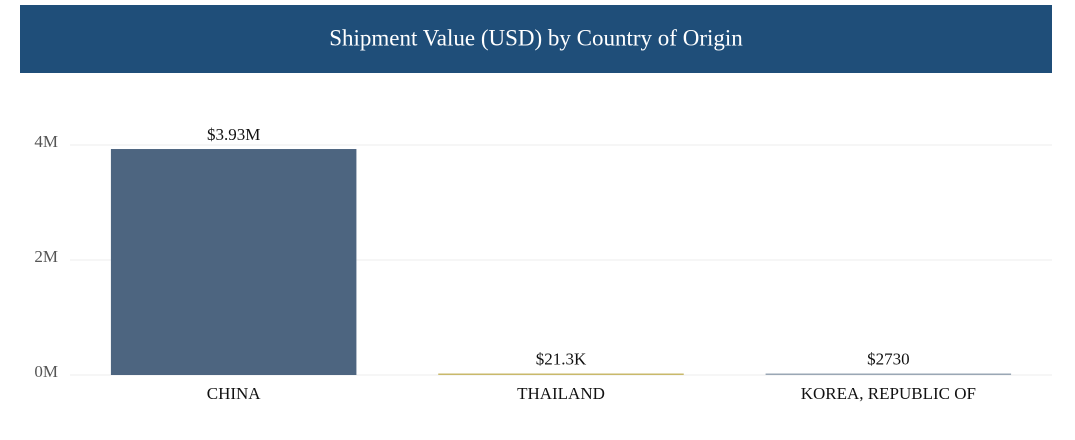 The width and height of the screenshot is (1075, 440). What do you see at coordinates (233, 134) in the screenshot?
I see `value-label: $3.93M` at bounding box center [233, 134].